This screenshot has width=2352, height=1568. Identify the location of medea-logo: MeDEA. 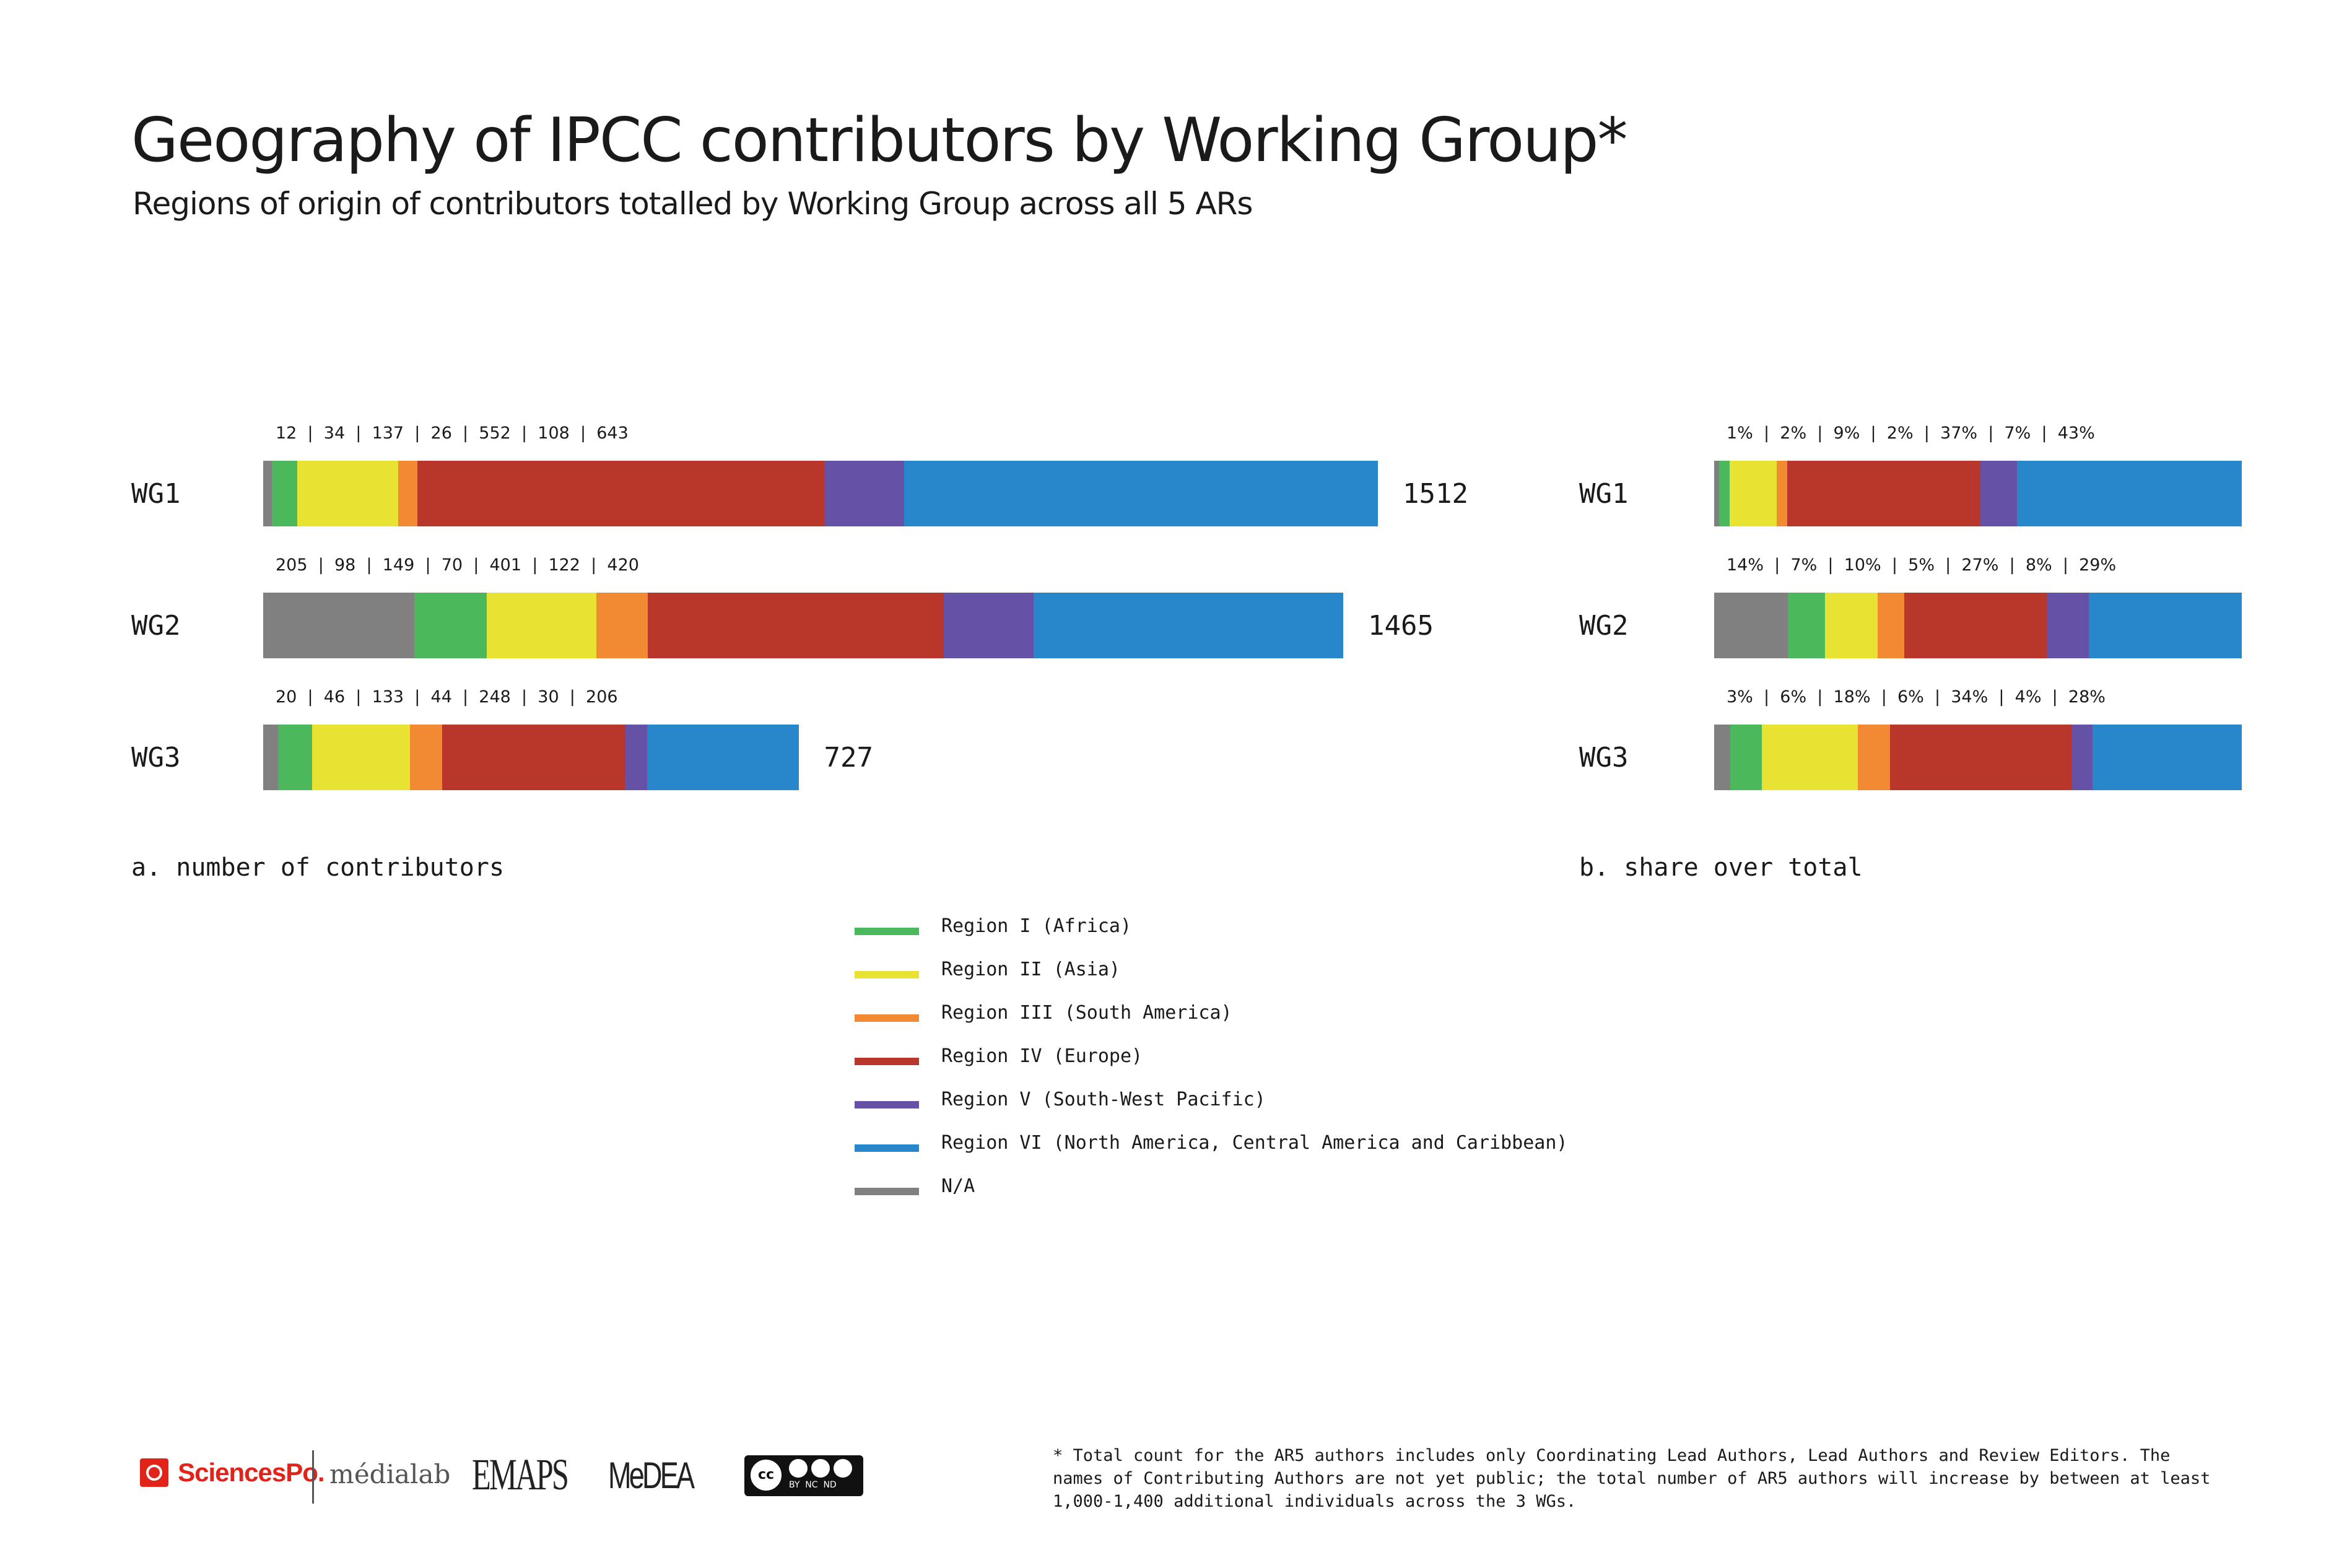
(651, 1476).